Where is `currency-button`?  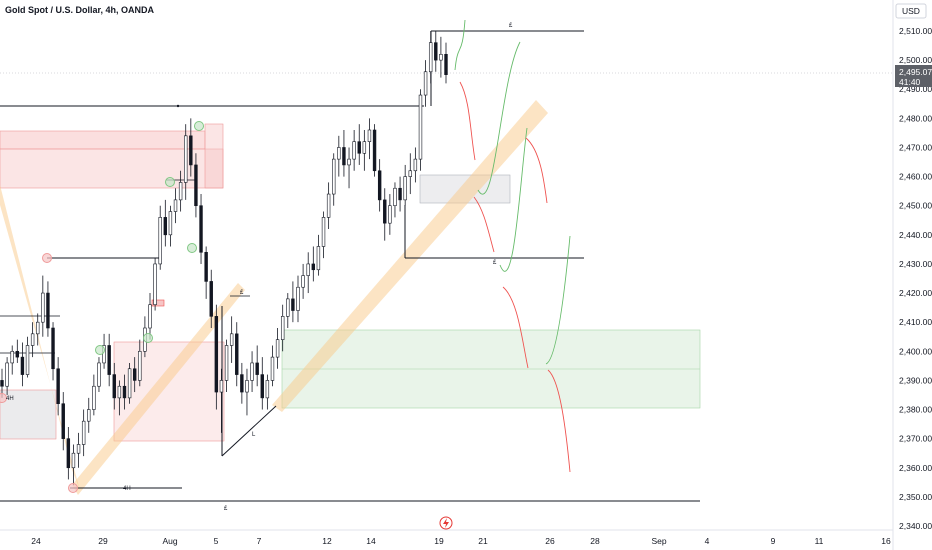 currency-button is located at coordinates (911, 11).